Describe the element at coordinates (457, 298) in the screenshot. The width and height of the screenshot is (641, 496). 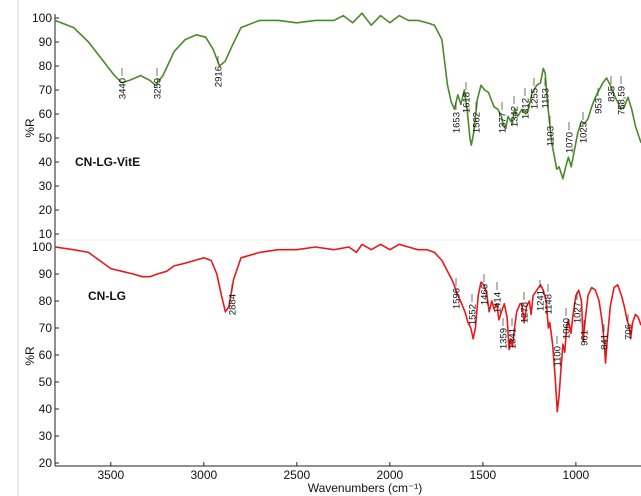
I see `peak-label: 1596` at that location.